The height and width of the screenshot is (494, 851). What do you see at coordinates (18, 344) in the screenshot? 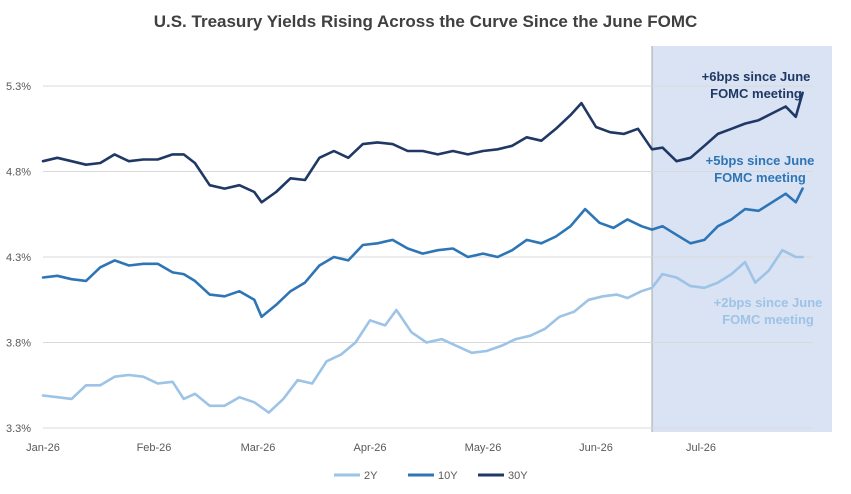
I see `y-tick-label: 3.8%` at bounding box center [18, 344].